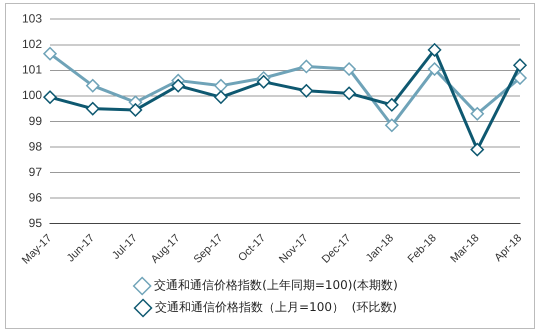 Image resolution: width=540 pixels, height=332 pixels. I want to click on y-tick-label: 96, so click(35, 197).